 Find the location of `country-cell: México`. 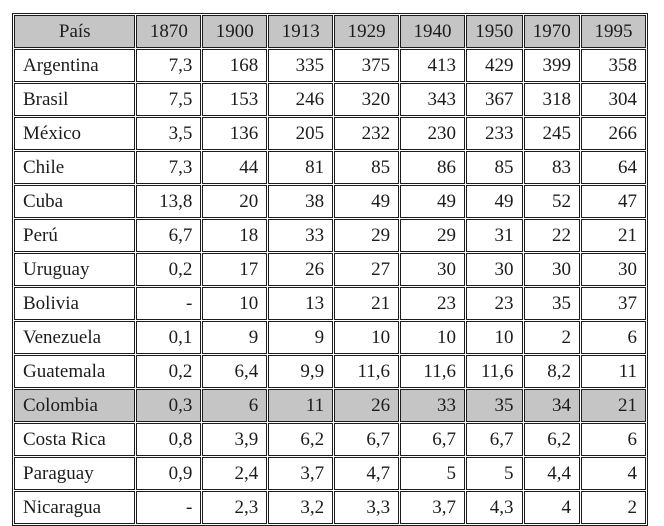

country-cell: México is located at coordinates (75, 133).